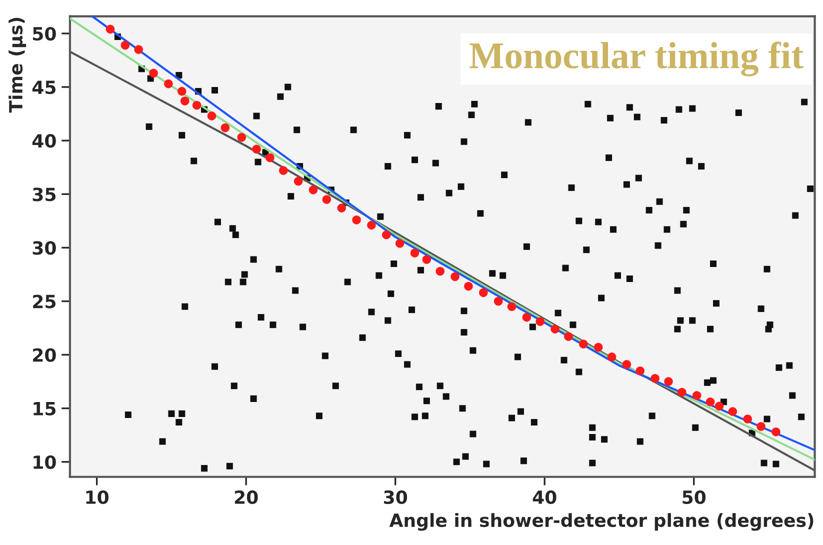 This screenshot has width=823, height=545. I want to click on y-tick-label: 20, so click(44, 355).